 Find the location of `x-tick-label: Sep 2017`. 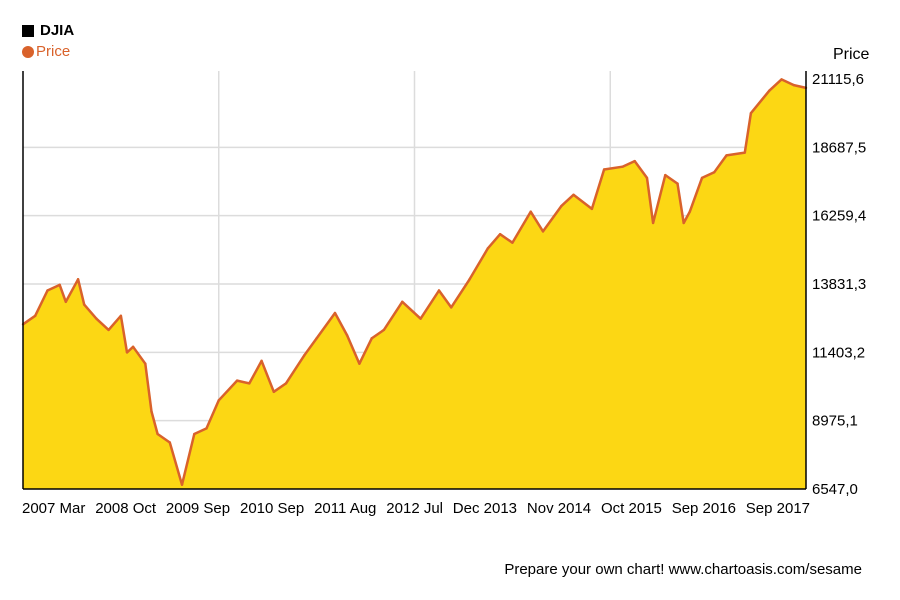

x-tick-label: Sep 2017 is located at coordinates (778, 508).